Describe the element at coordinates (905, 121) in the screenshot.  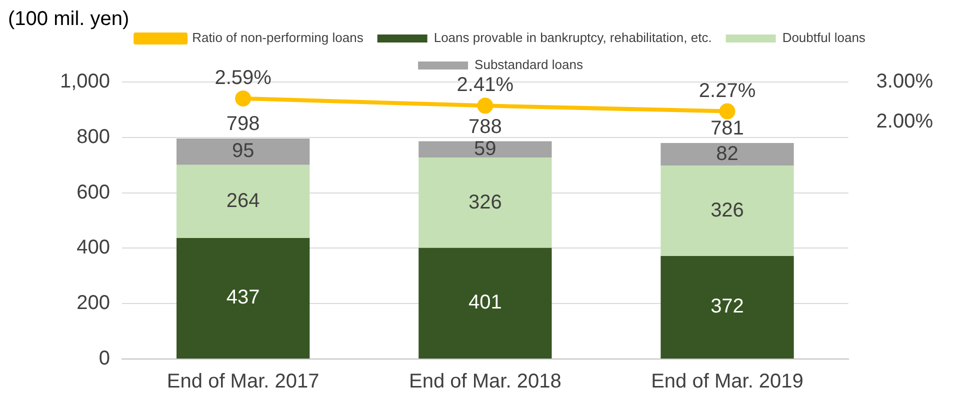
I see `y2-tick-label: 2.00%` at that location.